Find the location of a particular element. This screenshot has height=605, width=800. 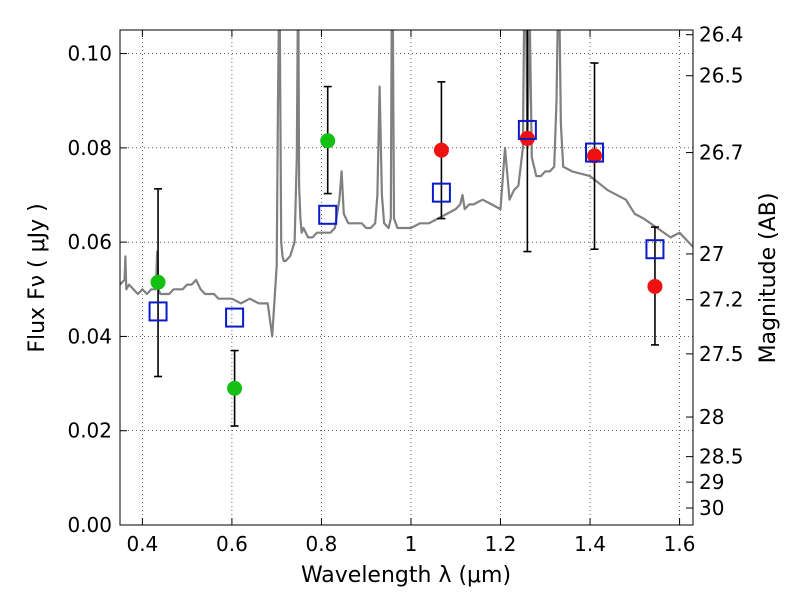

y-tick-label: 0.04 is located at coordinates (89, 336).